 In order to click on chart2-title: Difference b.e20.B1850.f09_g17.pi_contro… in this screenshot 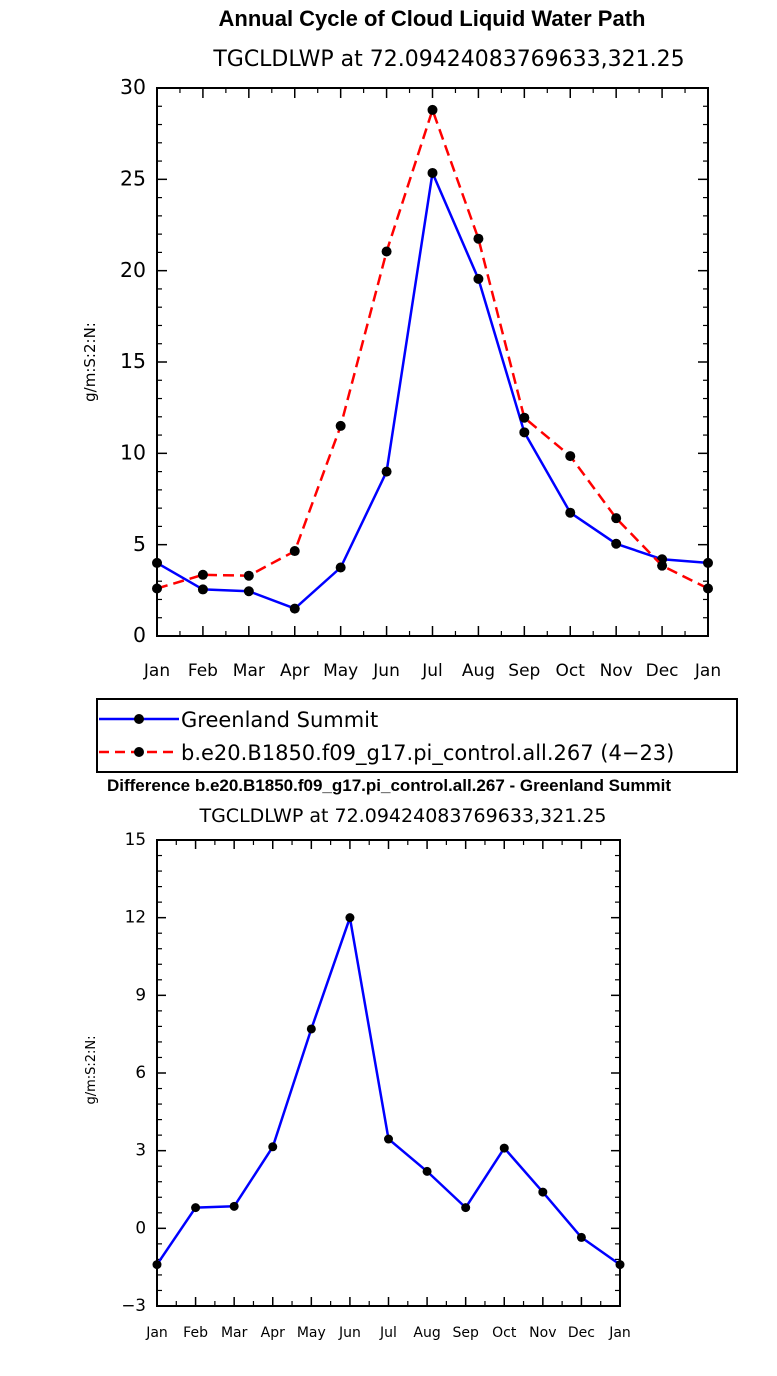, I will do `click(389, 785)`.